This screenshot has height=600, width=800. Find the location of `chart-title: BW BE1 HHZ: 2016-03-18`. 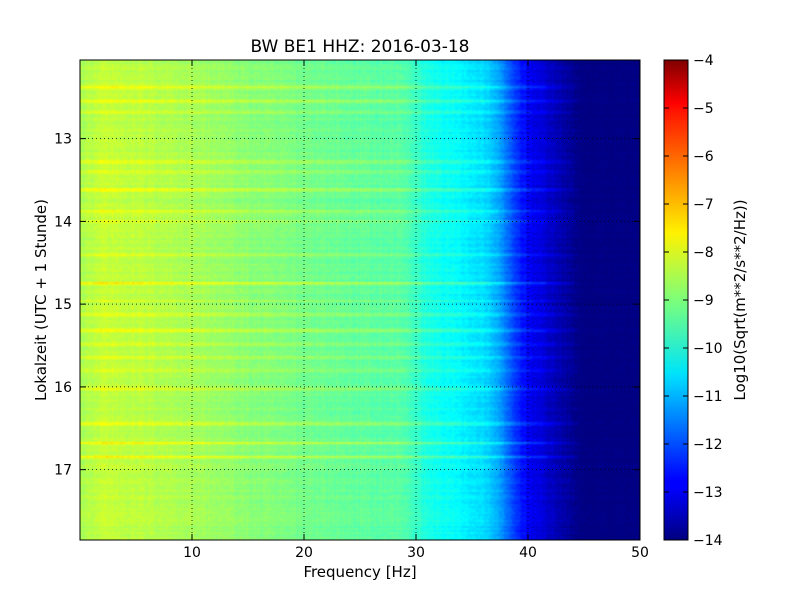

chart-title: BW BE1 HHZ: 2016-03-18 is located at coordinates (359, 47).